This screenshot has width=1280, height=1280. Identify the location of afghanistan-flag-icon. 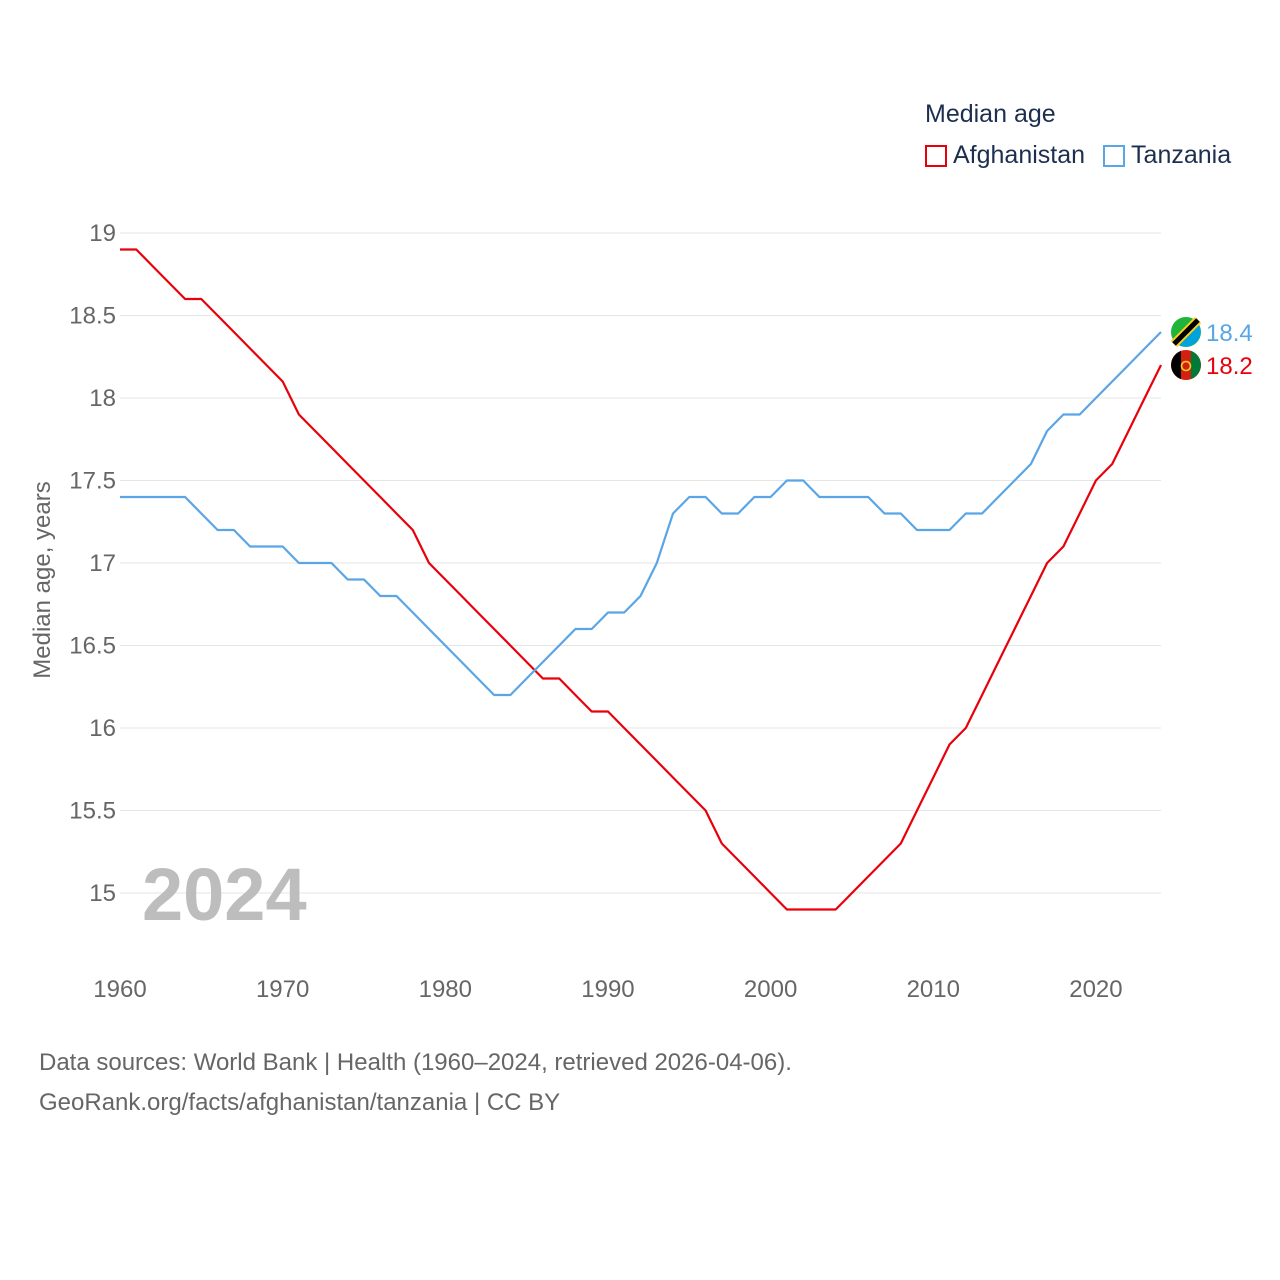
(1186, 365).